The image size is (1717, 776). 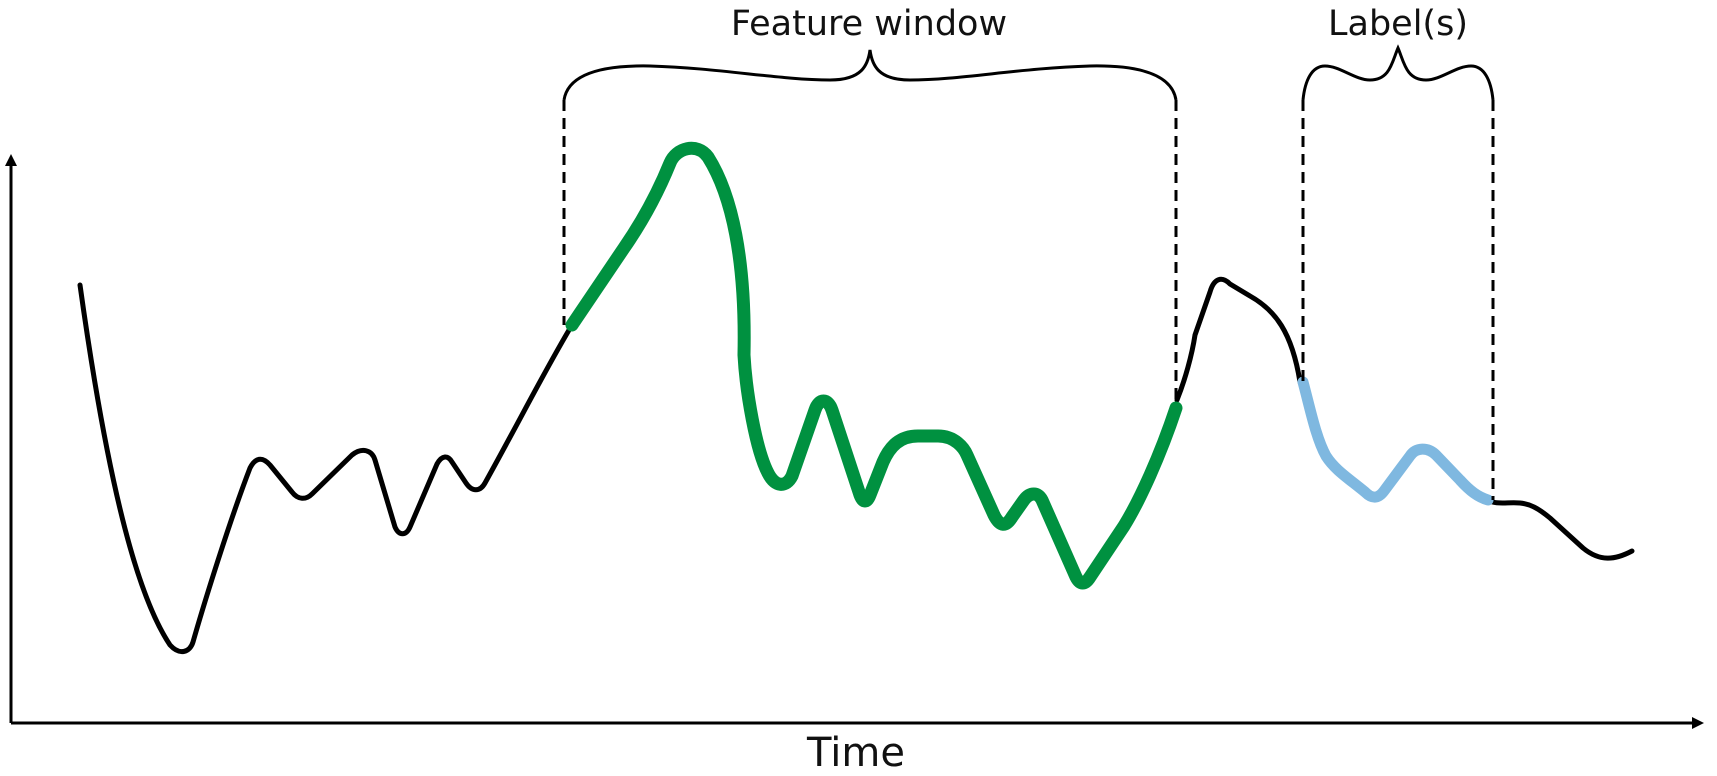 What do you see at coordinates (1560, 529) in the screenshot?
I see `series-line-post` at bounding box center [1560, 529].